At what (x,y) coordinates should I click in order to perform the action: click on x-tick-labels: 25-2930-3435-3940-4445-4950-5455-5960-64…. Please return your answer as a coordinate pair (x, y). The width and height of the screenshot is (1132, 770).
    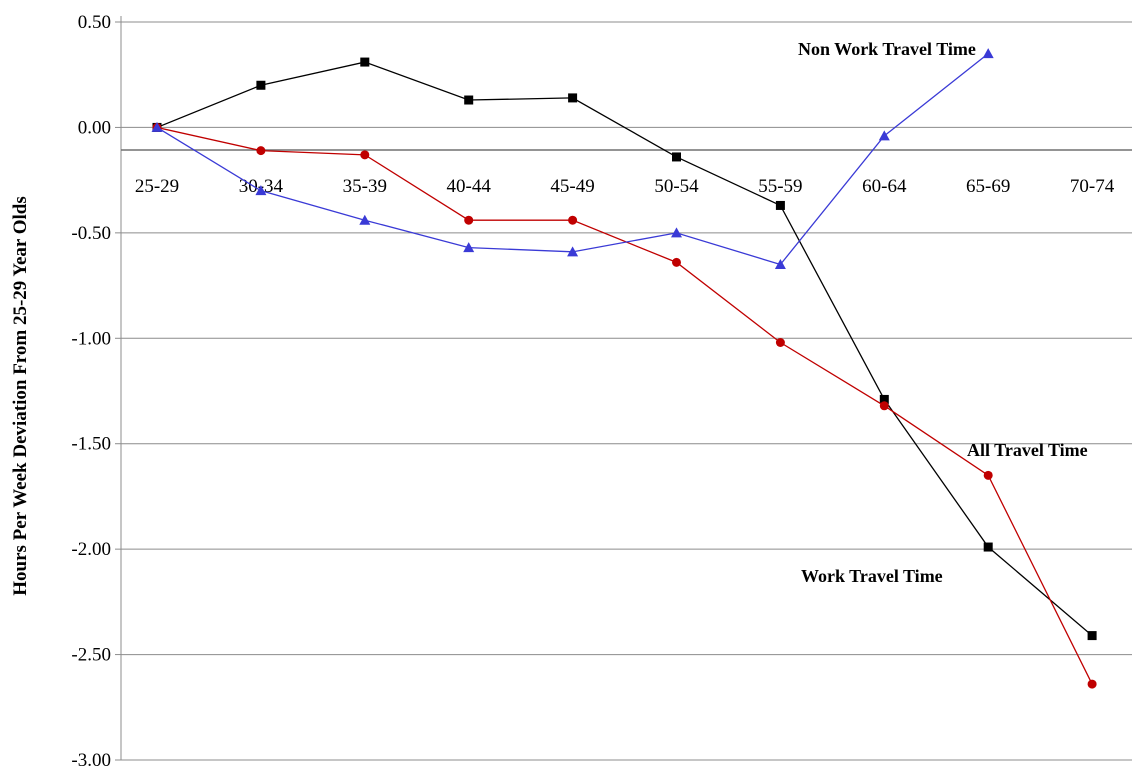
    Looking at the image, I should click on (625, 186).